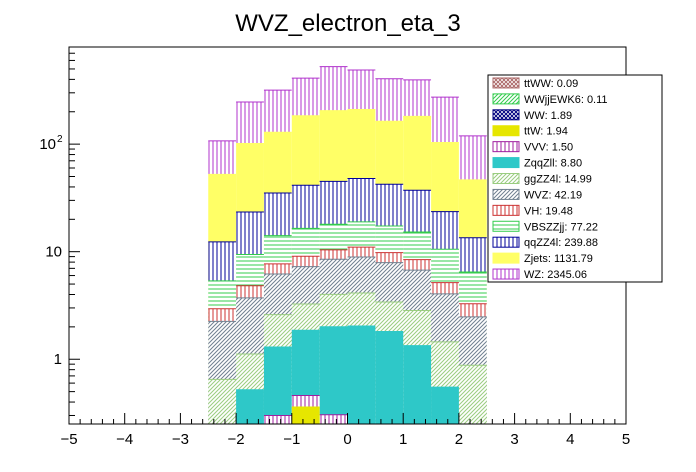  What do you see at coordinates (548, 116) in the screenshot?
I see `legend-label-ww: WW: 1.89` at bounding box center [548, 116].